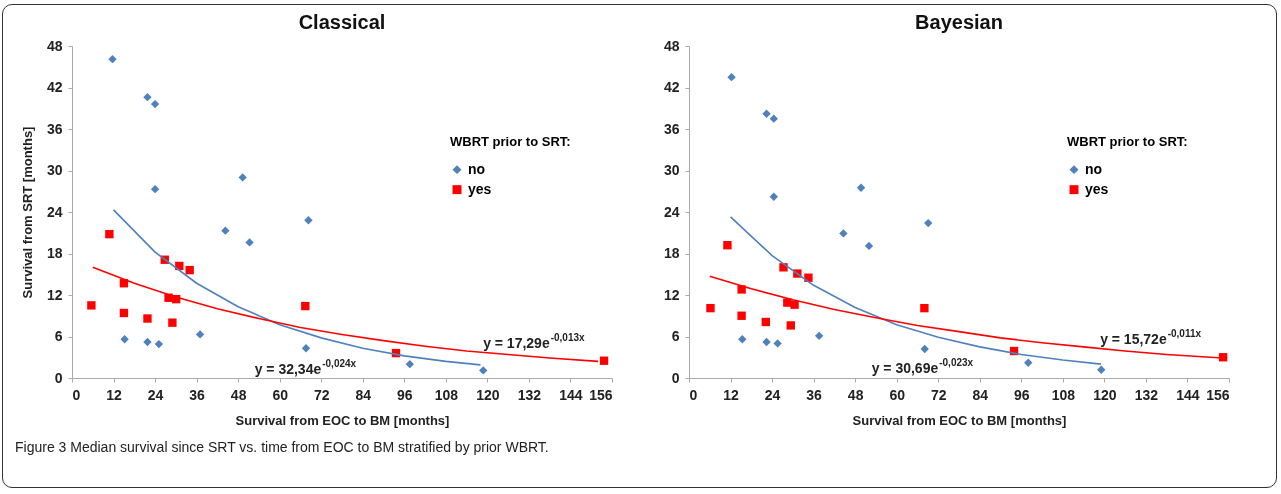 The height and width of the screenshot is (494, 1281). What do you see at coordinates (282, 447) in the screenshot?
I see `caption: Figure 3 Median survival since SRT vs. time from EOC to BM stratified by prior WBRT.` at bounding box center [282, 447].